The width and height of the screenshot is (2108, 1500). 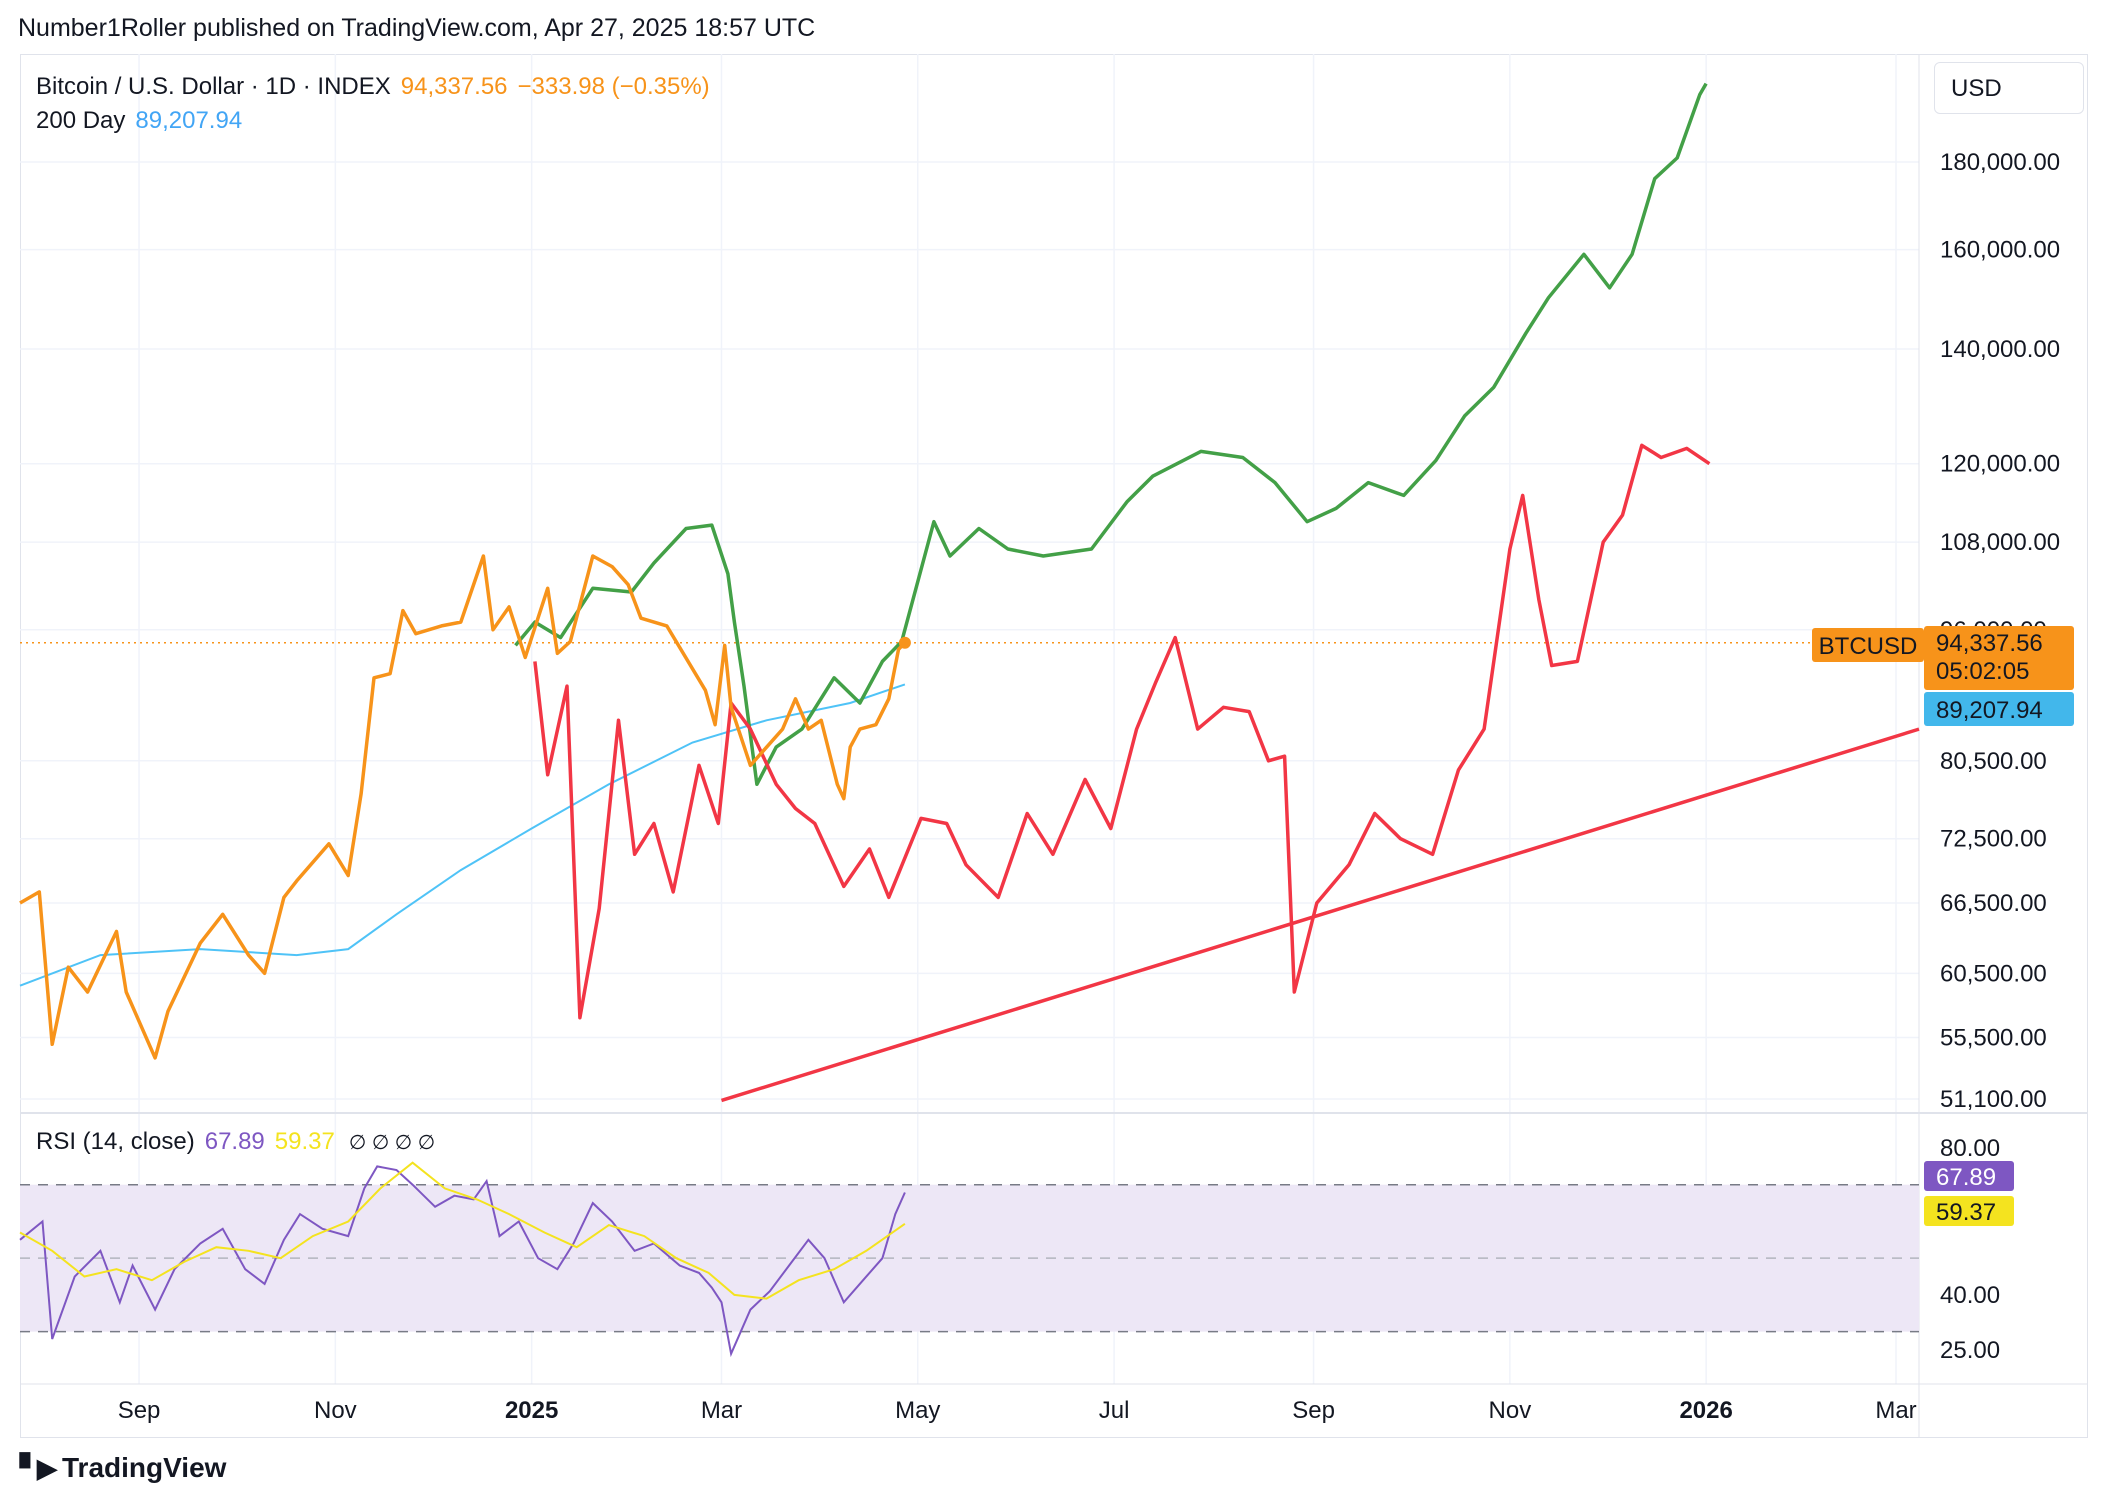 I want to click on legend-price: 94,337.56, so click(x=454, y=86).